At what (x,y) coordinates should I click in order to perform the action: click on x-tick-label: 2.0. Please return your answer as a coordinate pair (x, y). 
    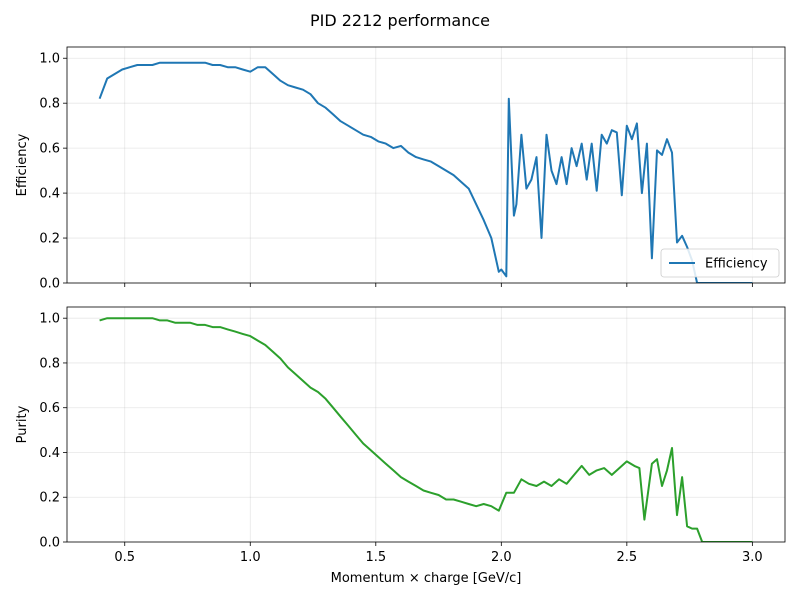
    Looking at the image, I should click on (501, 557).